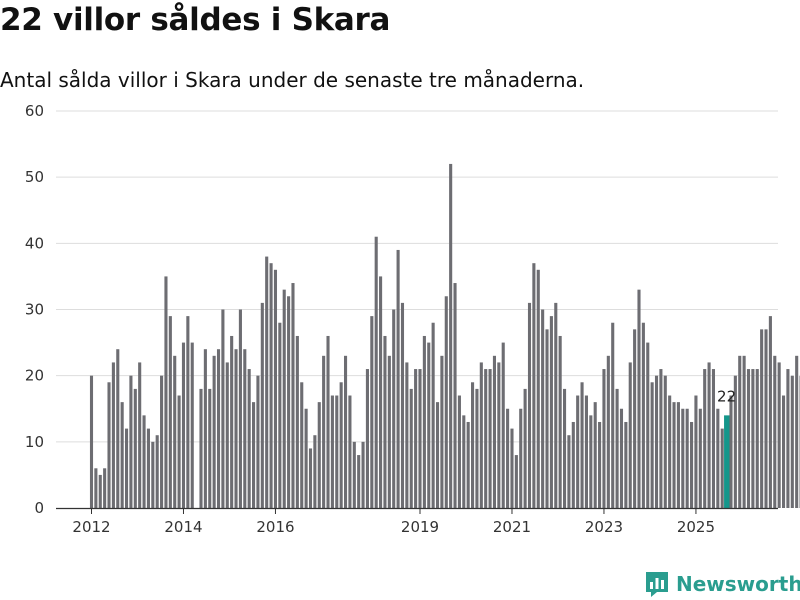  I want to click on newsworthy-logo: Newsworthy, so click(722, 584).